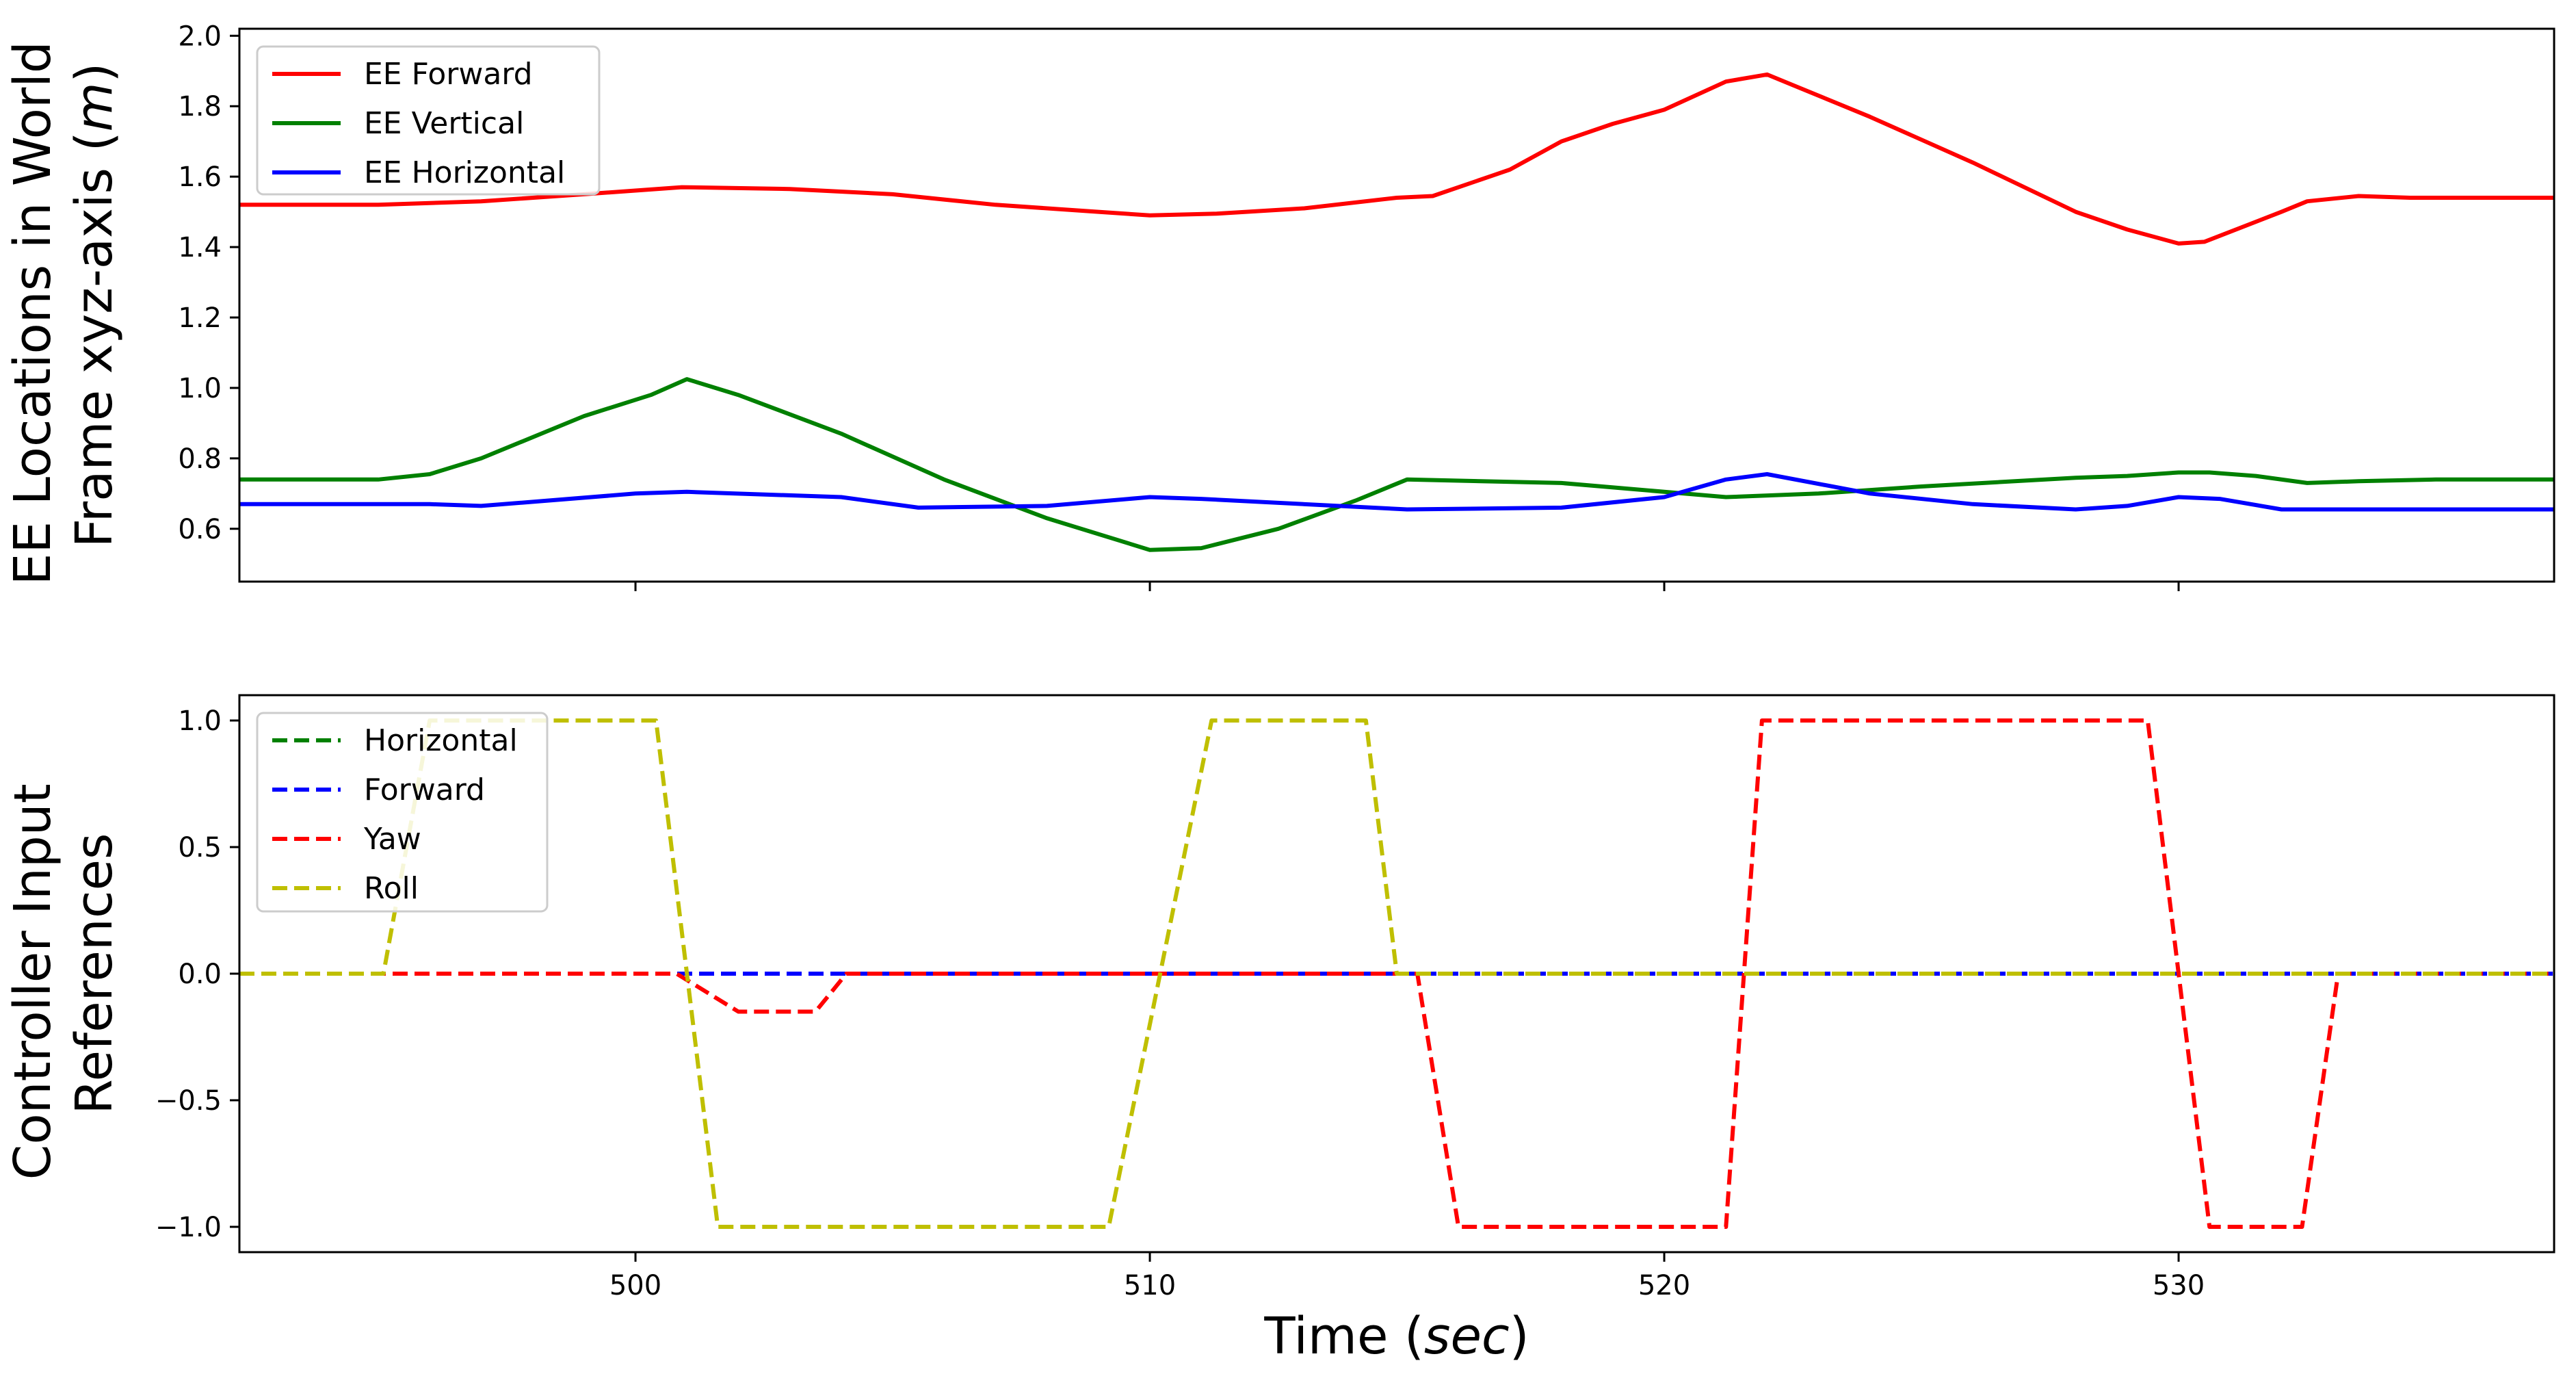 The width and height of the screenshot is (2576, 1389). What do you see at coordinates (200, 318) in the screenshot?
I see `position-y-tick-label: 1.2` at bounding box center [200, 318].